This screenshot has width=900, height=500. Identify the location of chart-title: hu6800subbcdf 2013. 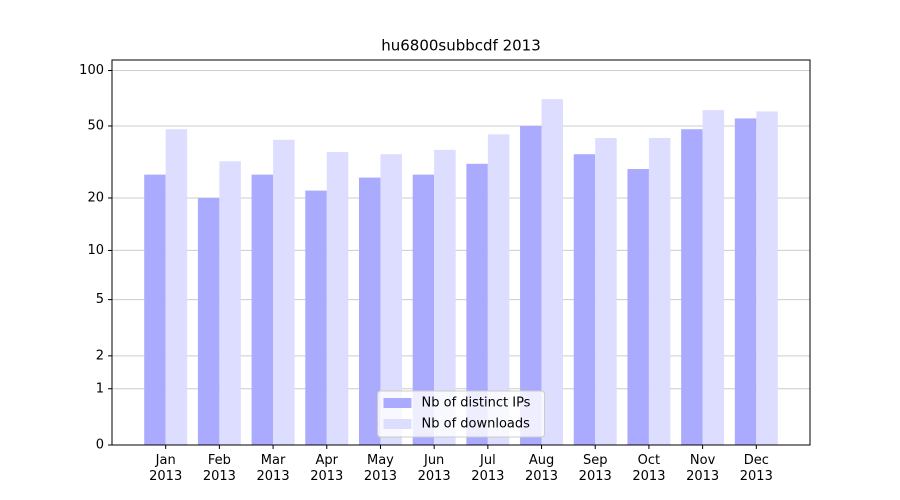
(461, 46).